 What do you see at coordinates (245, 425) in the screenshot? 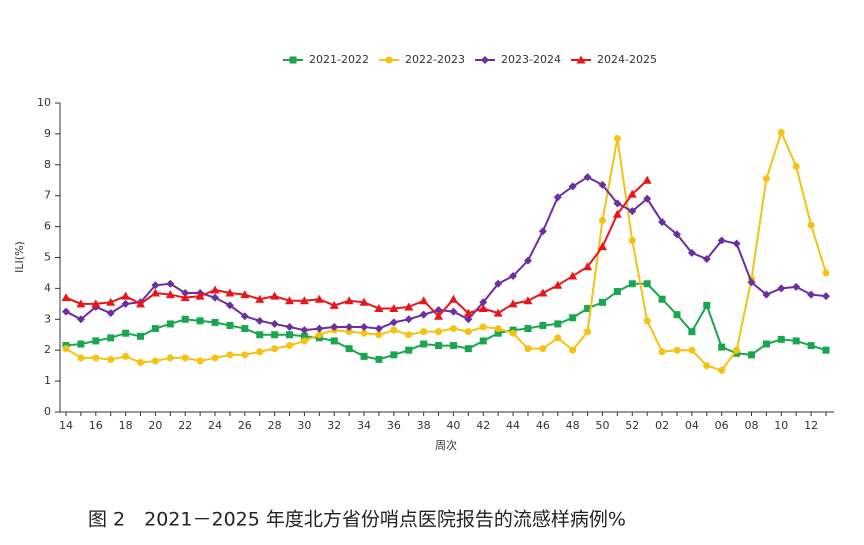
I see `x-tick-label: 26` at bounding box center [245, 425].